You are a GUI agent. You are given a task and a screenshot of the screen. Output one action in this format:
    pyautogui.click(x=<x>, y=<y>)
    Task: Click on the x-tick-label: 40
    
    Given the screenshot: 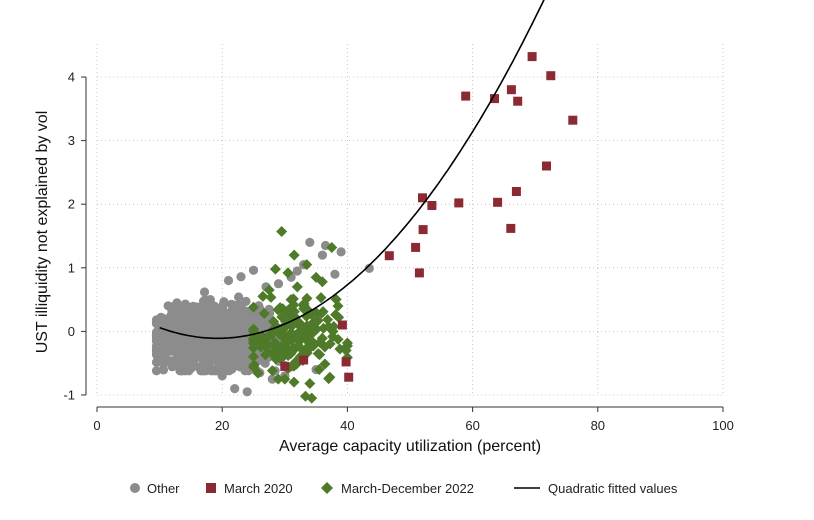 What is the action you would take?
    pyautogui.click(x=347, y=425)
    